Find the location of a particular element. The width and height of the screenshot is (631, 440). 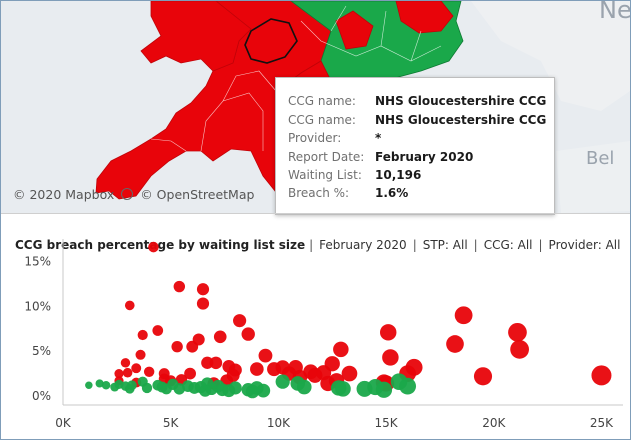

tooltip-value: 10,196 is located at coordinates (398, 175).